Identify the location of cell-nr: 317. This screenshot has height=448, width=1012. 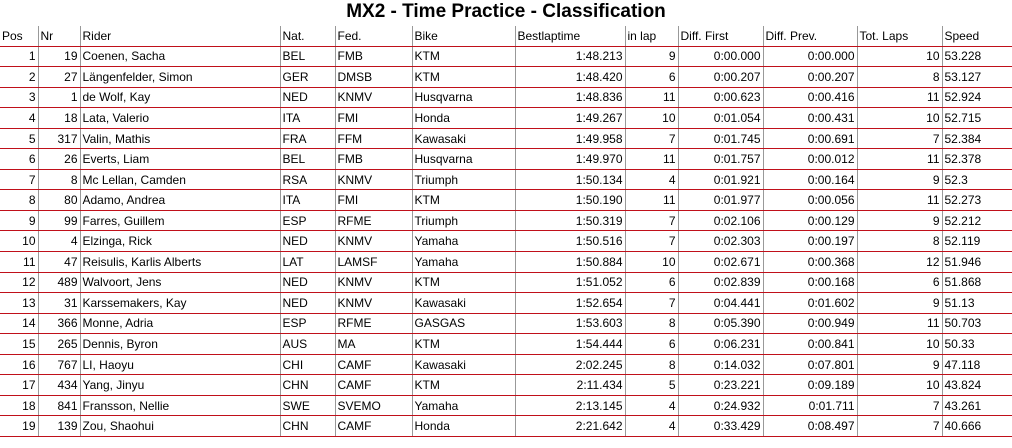
(58, 139).